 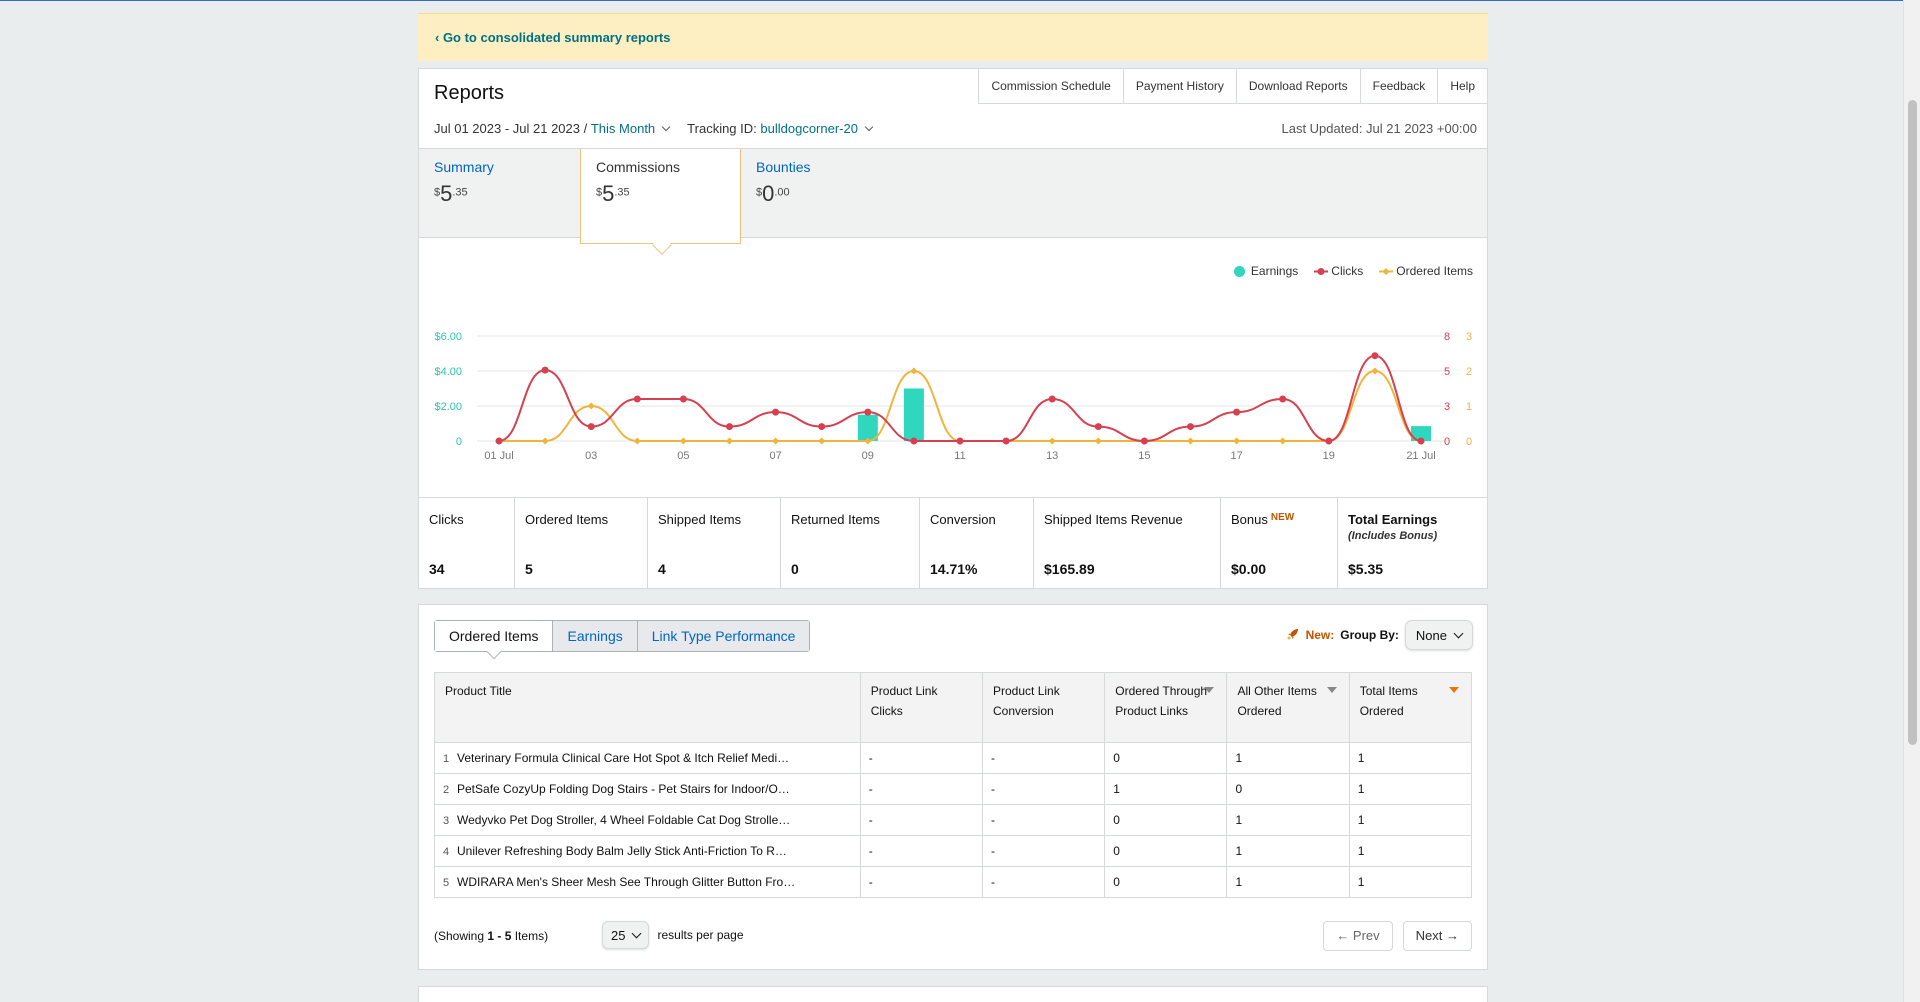 What do you see at coordinates (1127, 543) in the screenshot?
I see `metric-shipped-revenue: Shipped Items Revenue $165.89` at bounding box center [1127, 543].